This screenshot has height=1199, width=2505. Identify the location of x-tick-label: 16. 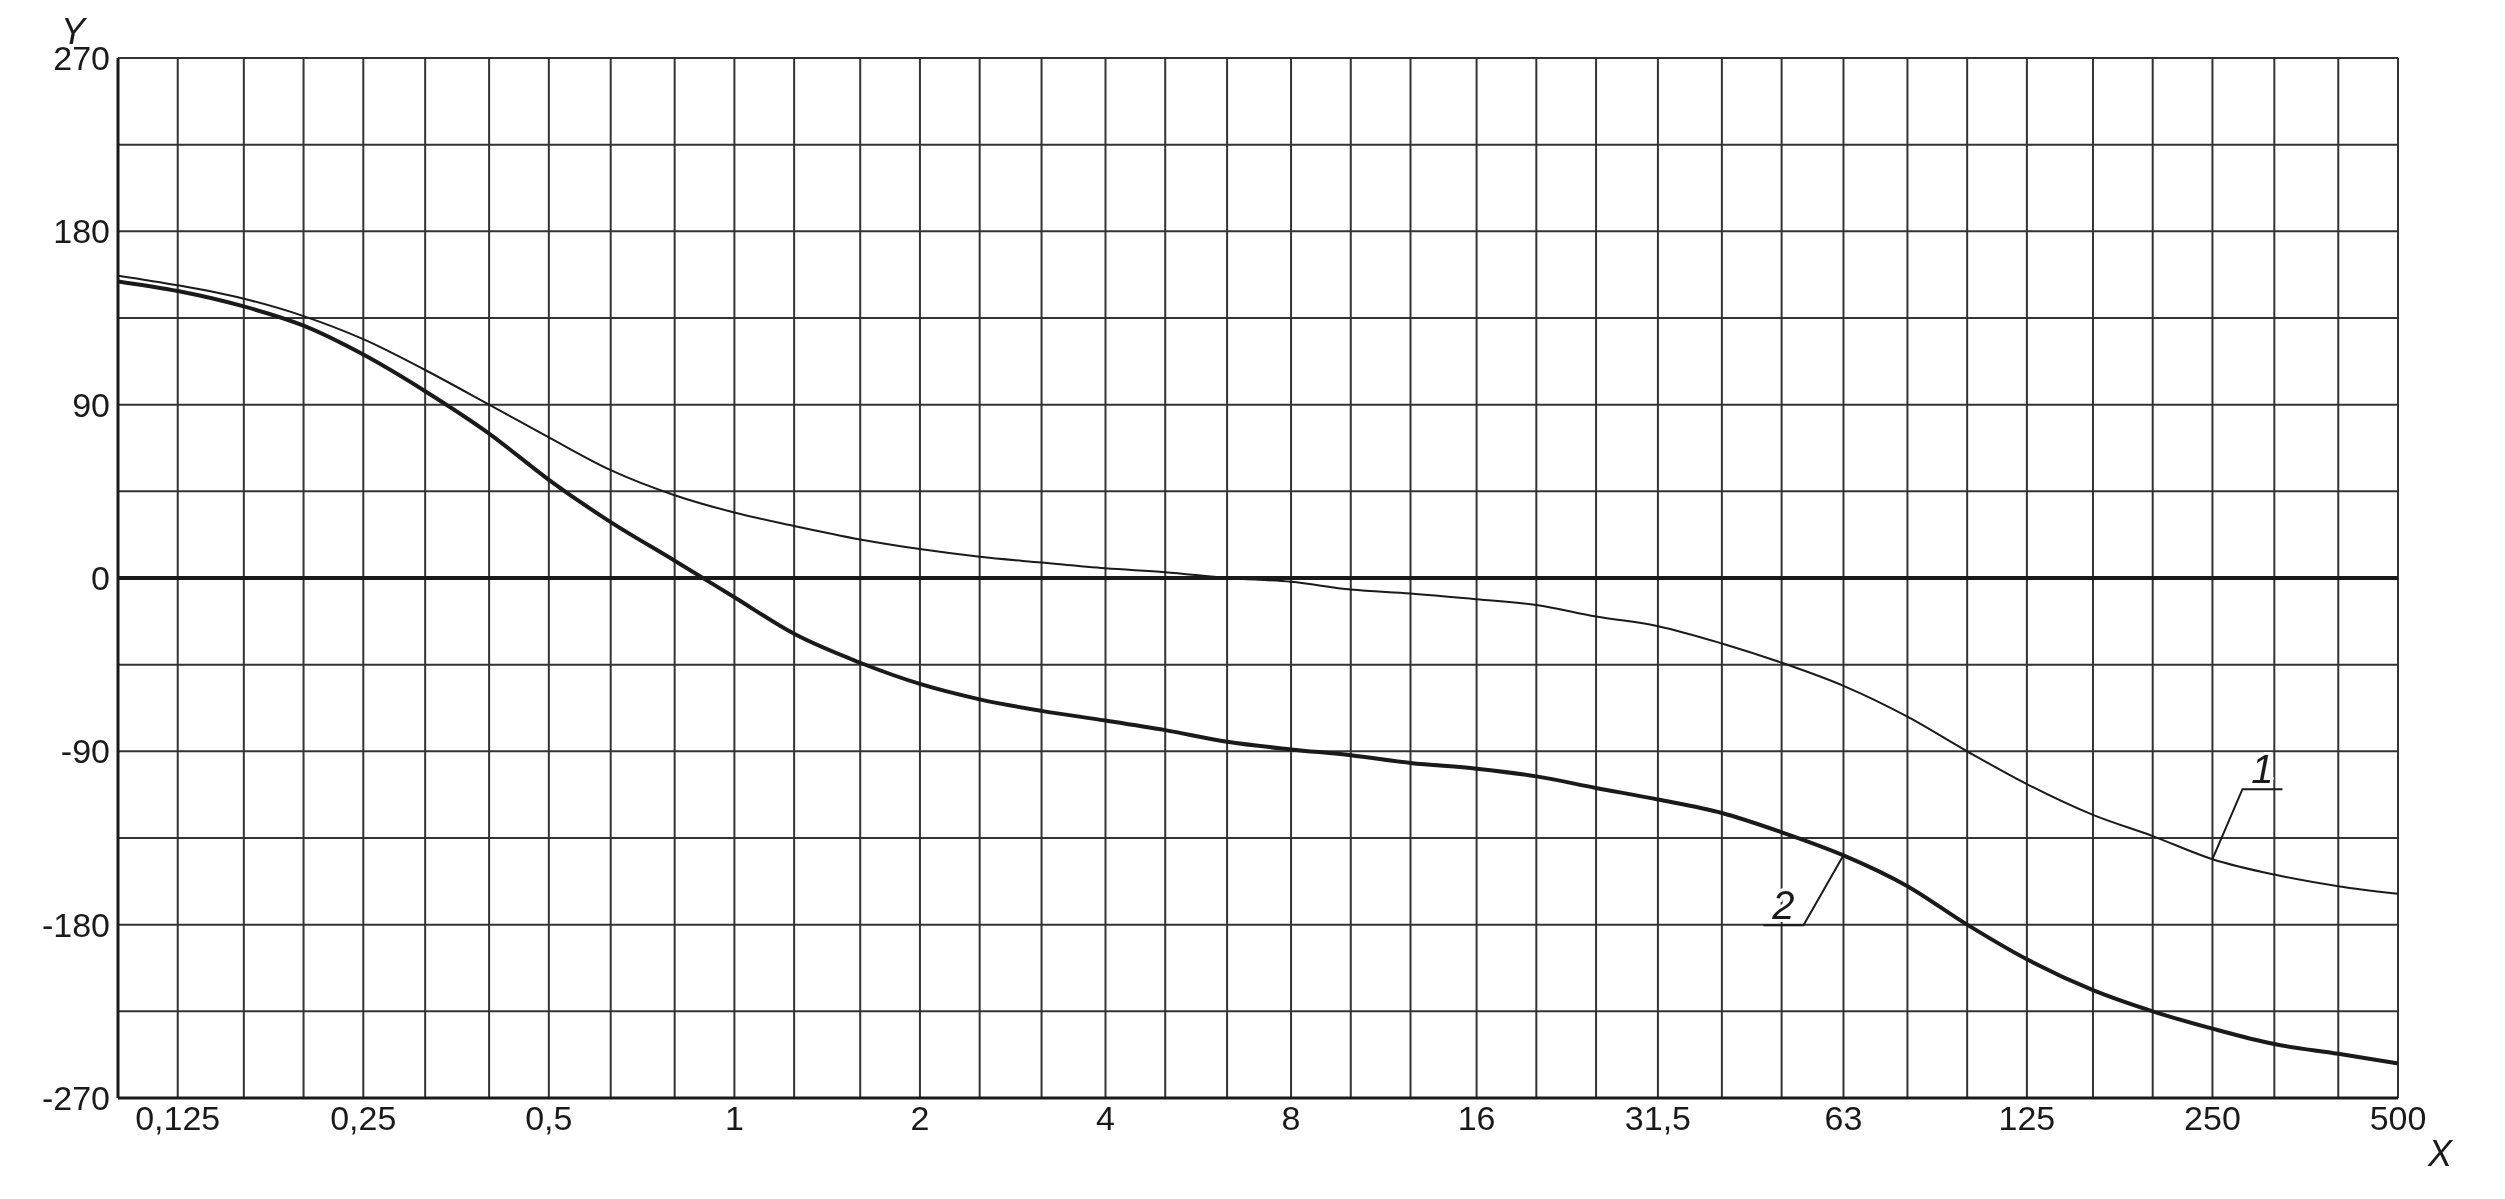
(1476, 1118).